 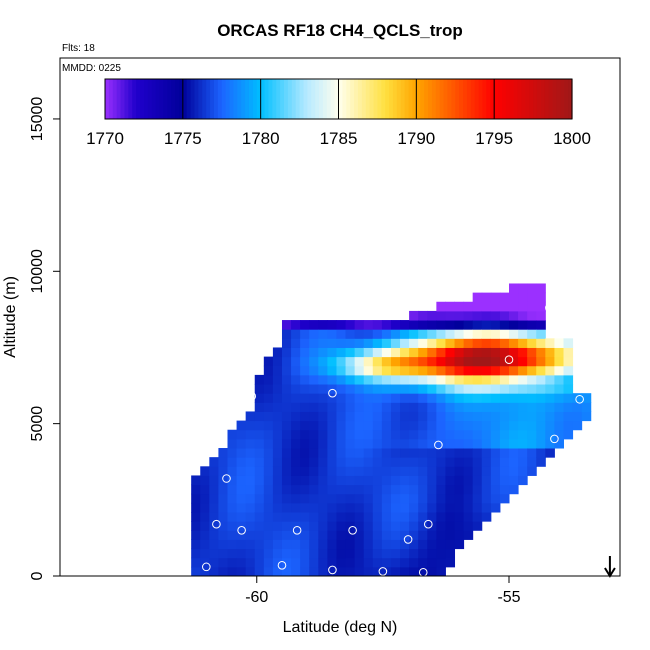 I want to click on y-tick-label: 5000, so click(x=37, y=424).